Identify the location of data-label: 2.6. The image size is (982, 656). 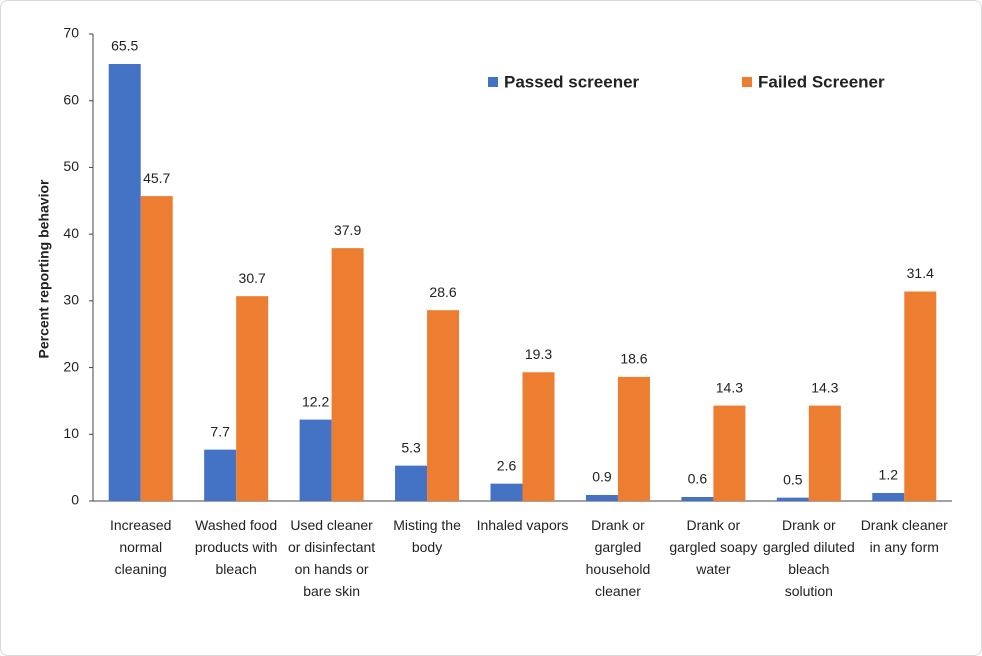
(507, 465).